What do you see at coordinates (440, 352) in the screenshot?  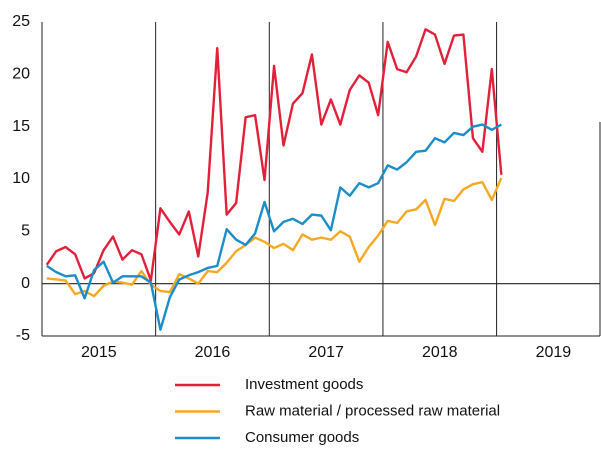 I see `x-tick-label: 2018` at bounding box center [440, 352].